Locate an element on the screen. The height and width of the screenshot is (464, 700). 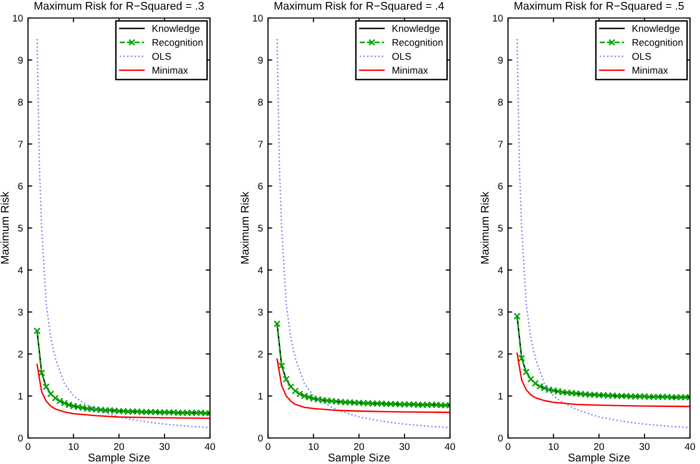
chart-title: Maximum Risk for R−Squared = .4 is located at coordinates (359, 7).